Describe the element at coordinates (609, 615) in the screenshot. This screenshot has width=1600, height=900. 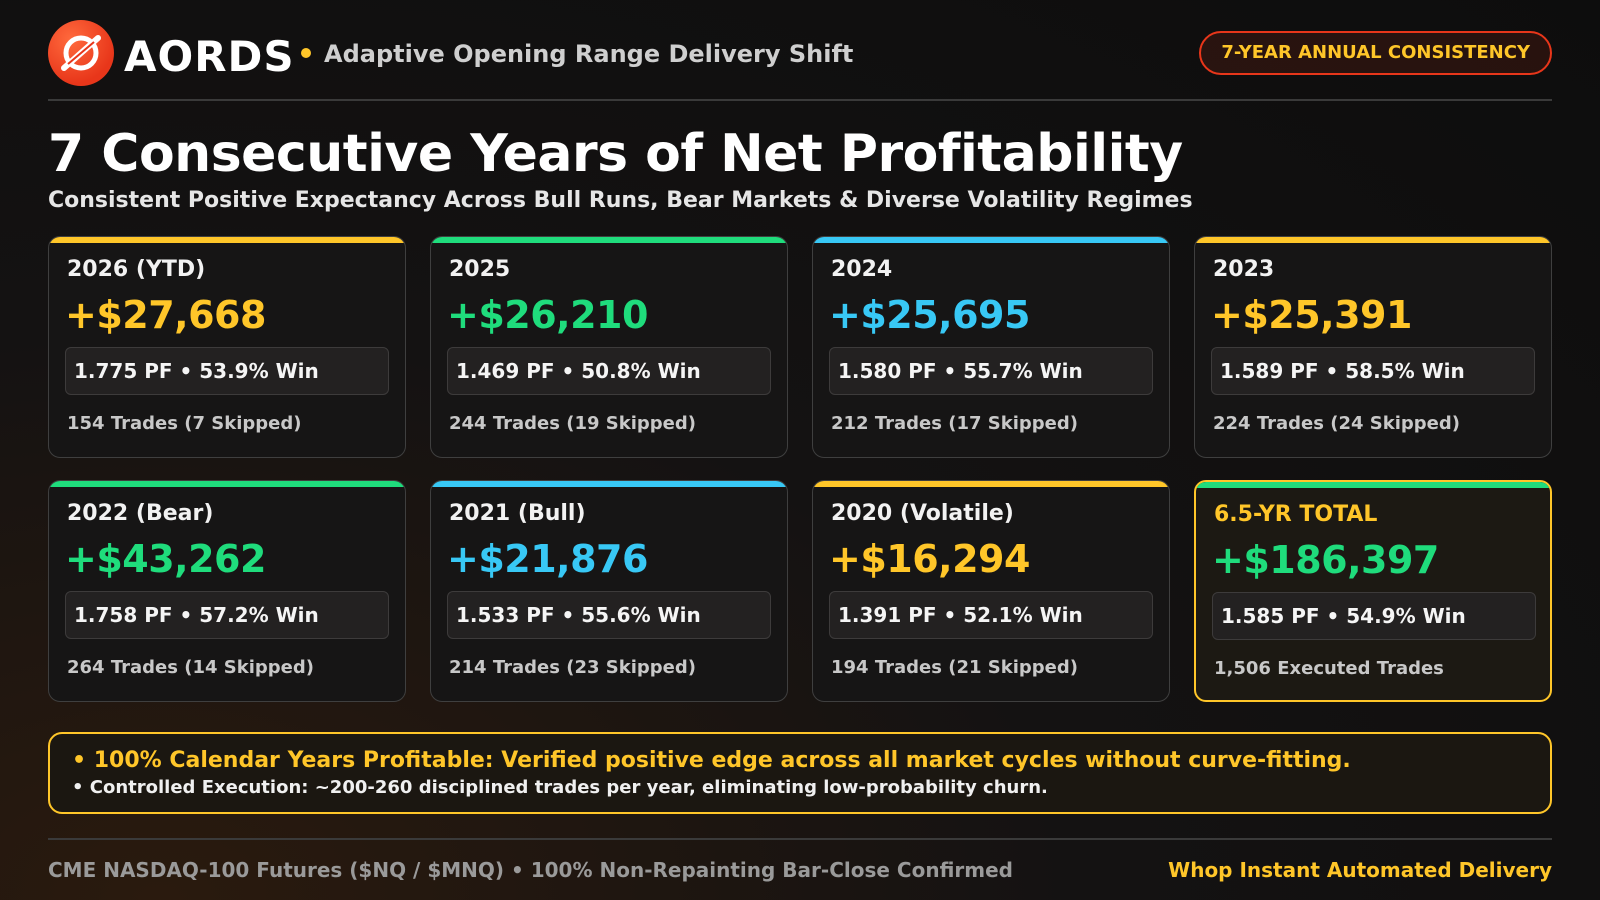
I see `card-stats: 1.533 PF • 55.6% Win` at that location.